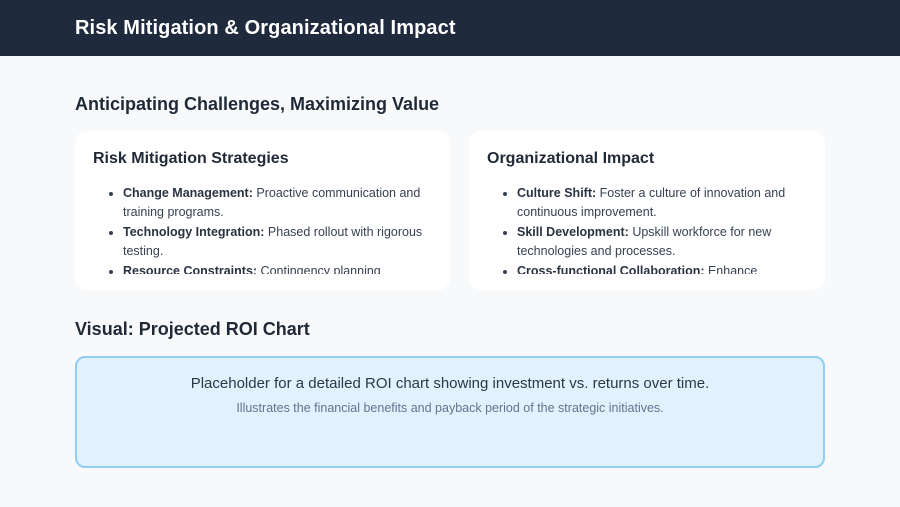 The height and width of the screenshot is (507, 900). Describe the element at coordinates (190, 269) in the screenshot. I see `item-label: Resource Constraints:` at that location.